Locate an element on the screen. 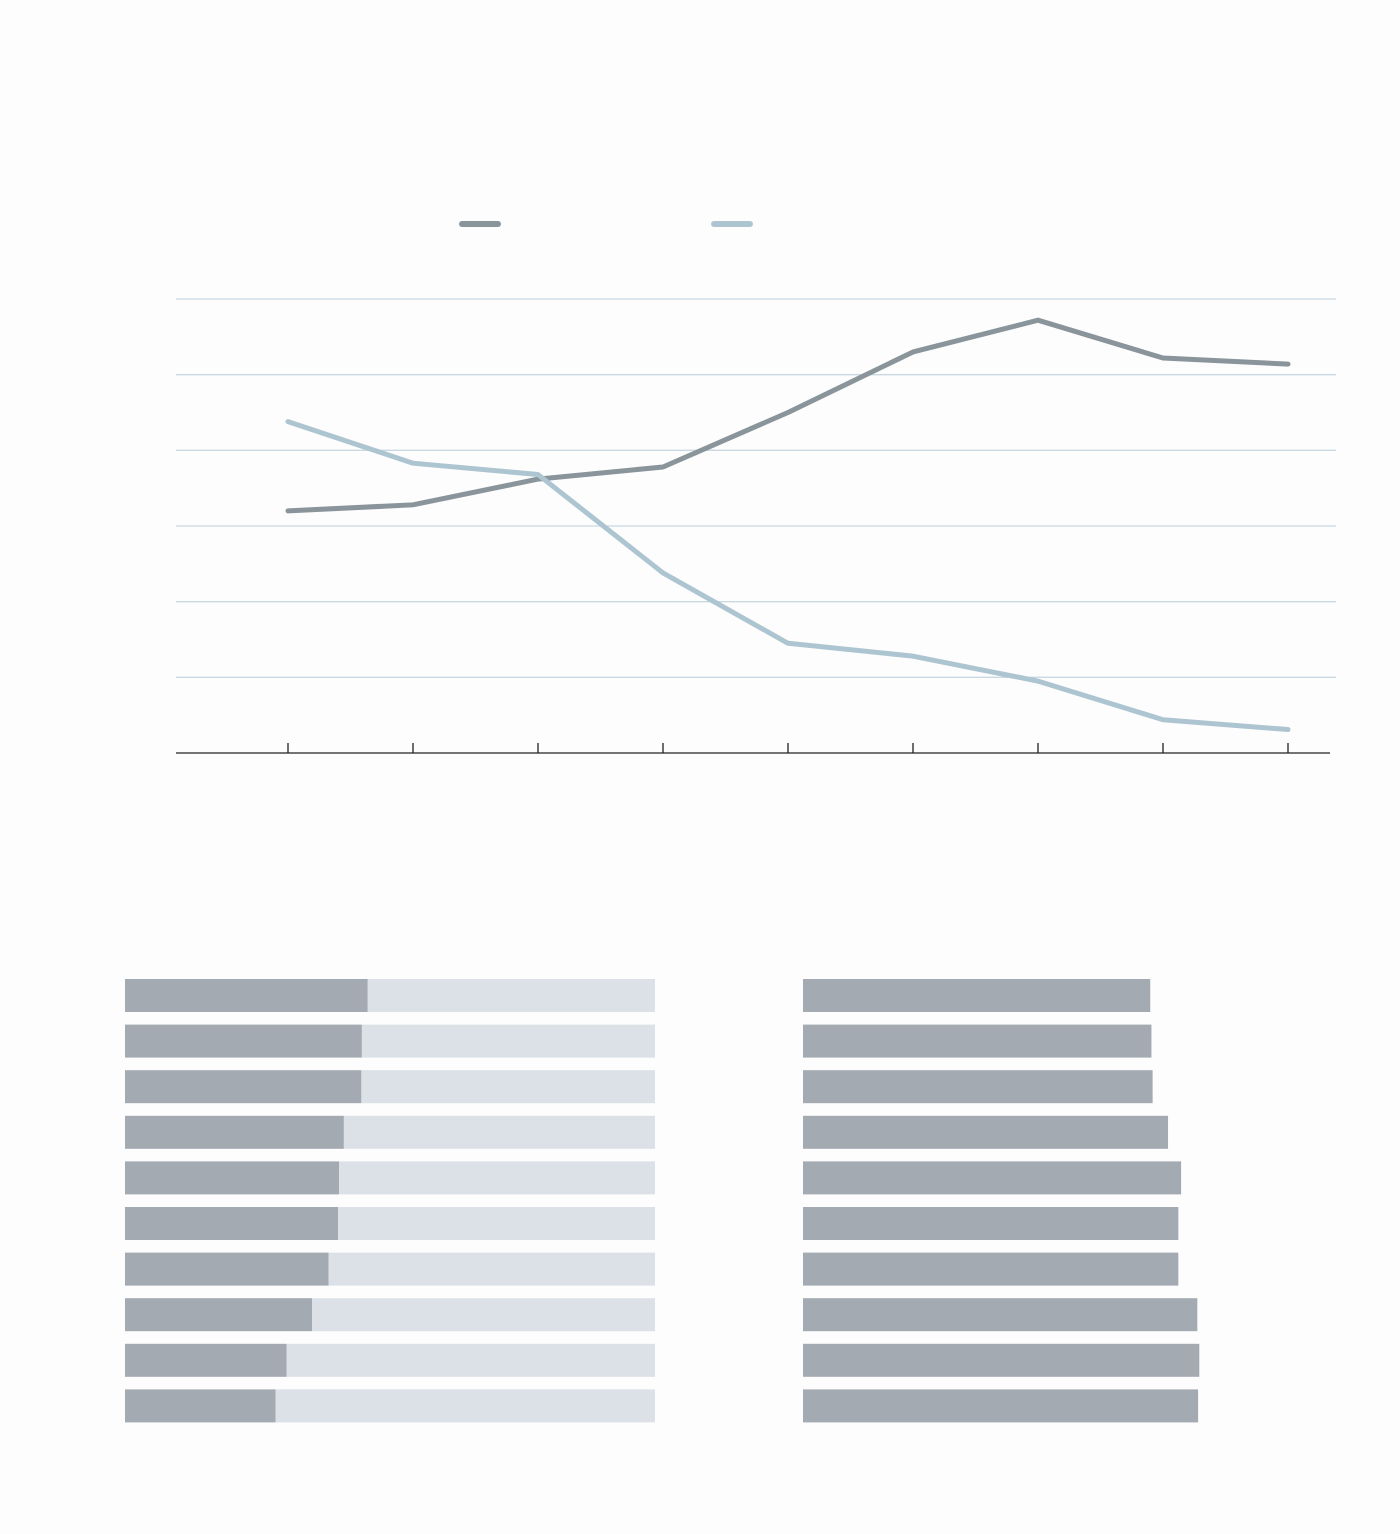 This screenshot has height=1534, width=1400. x-axis is located at coordinates (753, 748).